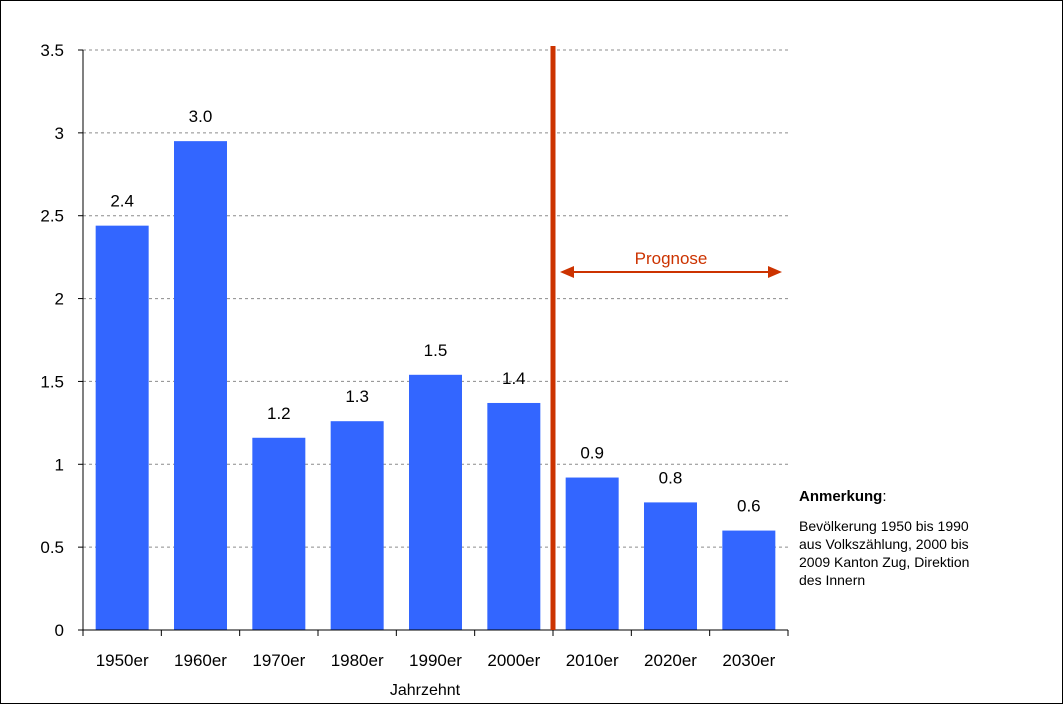  Describe the element at coordinates (749, 506) in the screenshot. I see `data-label: 0.6` at that location.